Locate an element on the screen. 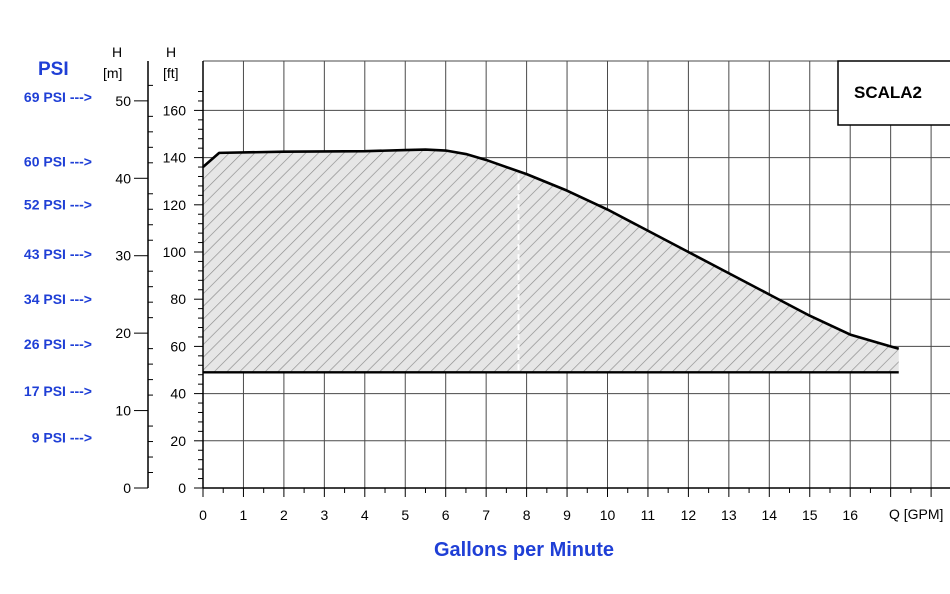 The height and width of the screenshot is (594, 950). x-tick-label: 2 is located at coordinates (284, 515).